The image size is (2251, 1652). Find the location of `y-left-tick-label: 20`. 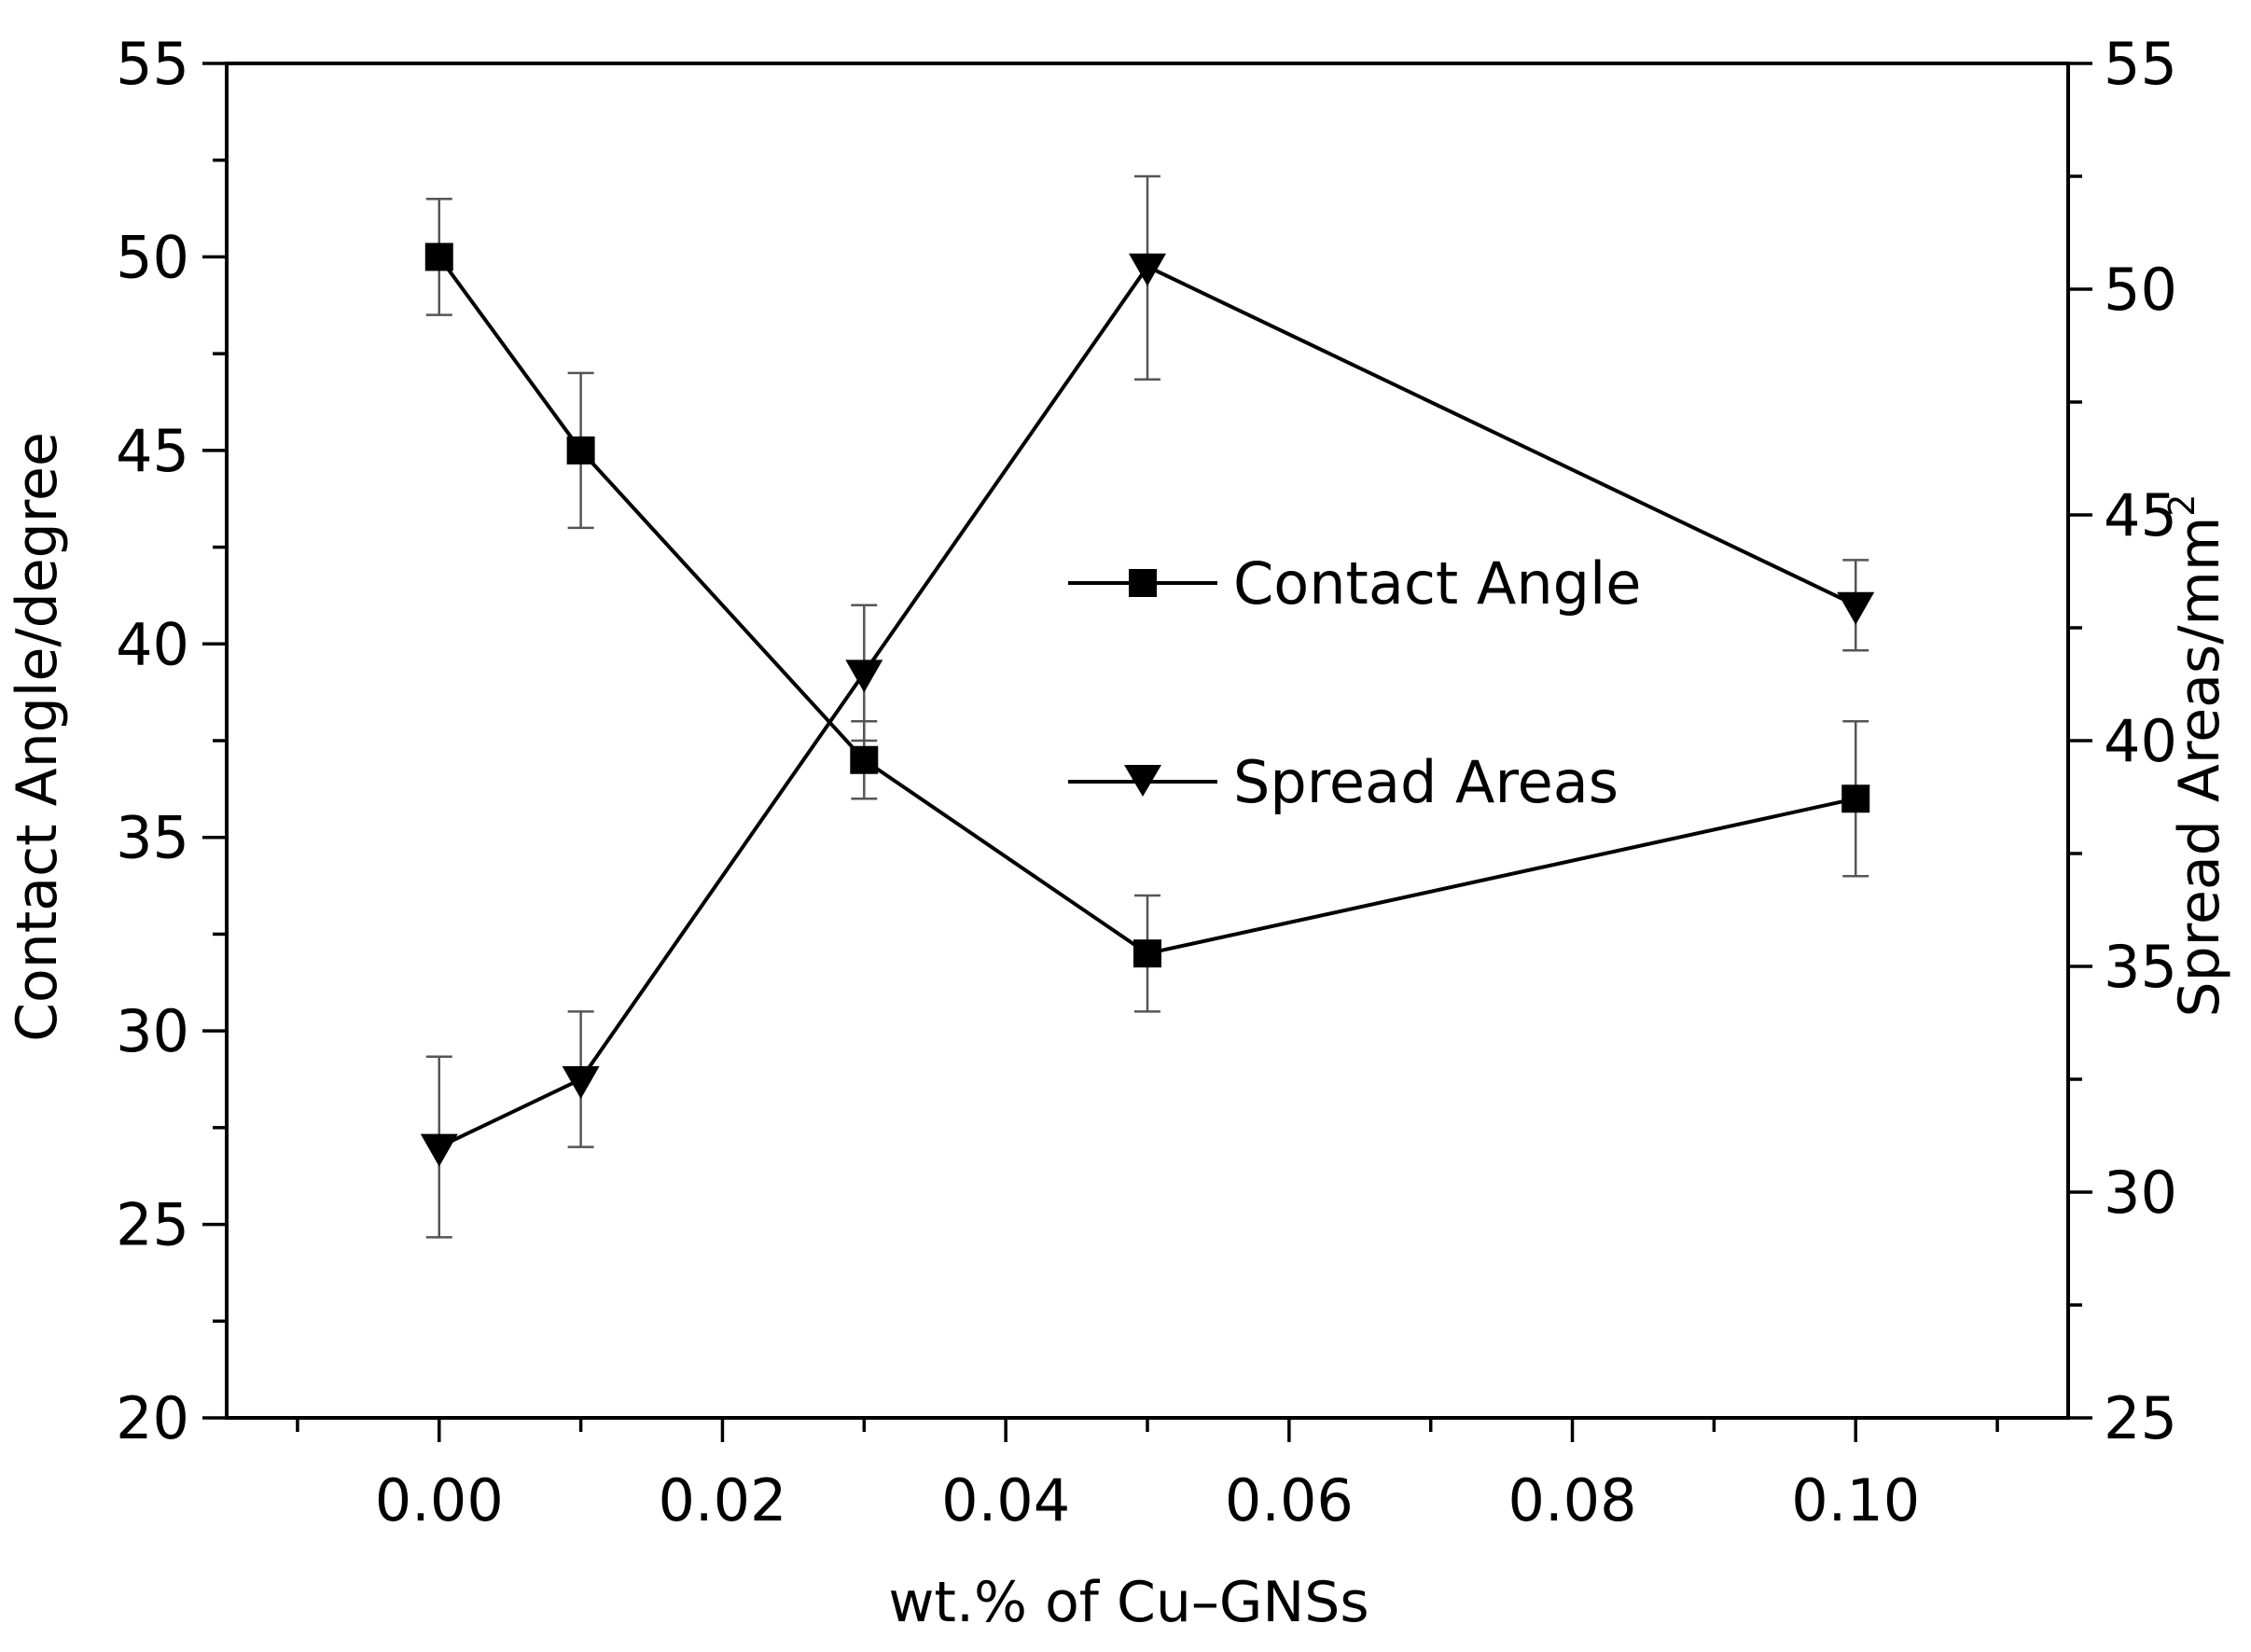

y-left-tick-label: 20 is located at coordinates (152, 1418).